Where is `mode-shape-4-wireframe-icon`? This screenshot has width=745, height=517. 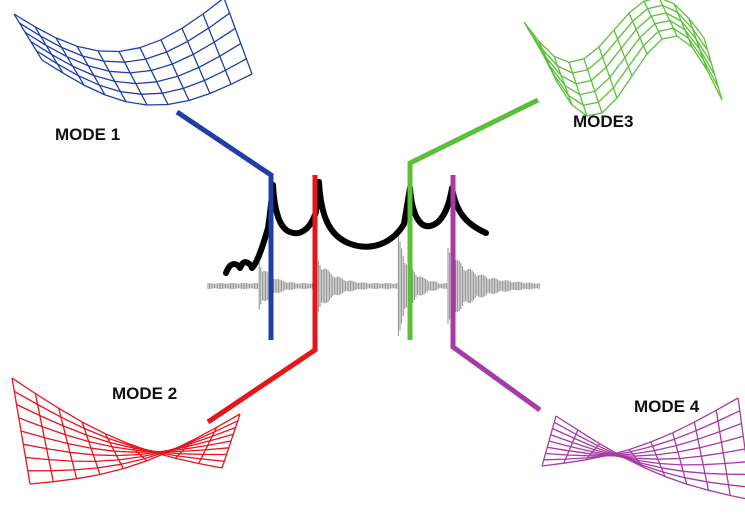
mode-shape-4-wireframe-icon is located at coordinates (643, 448).